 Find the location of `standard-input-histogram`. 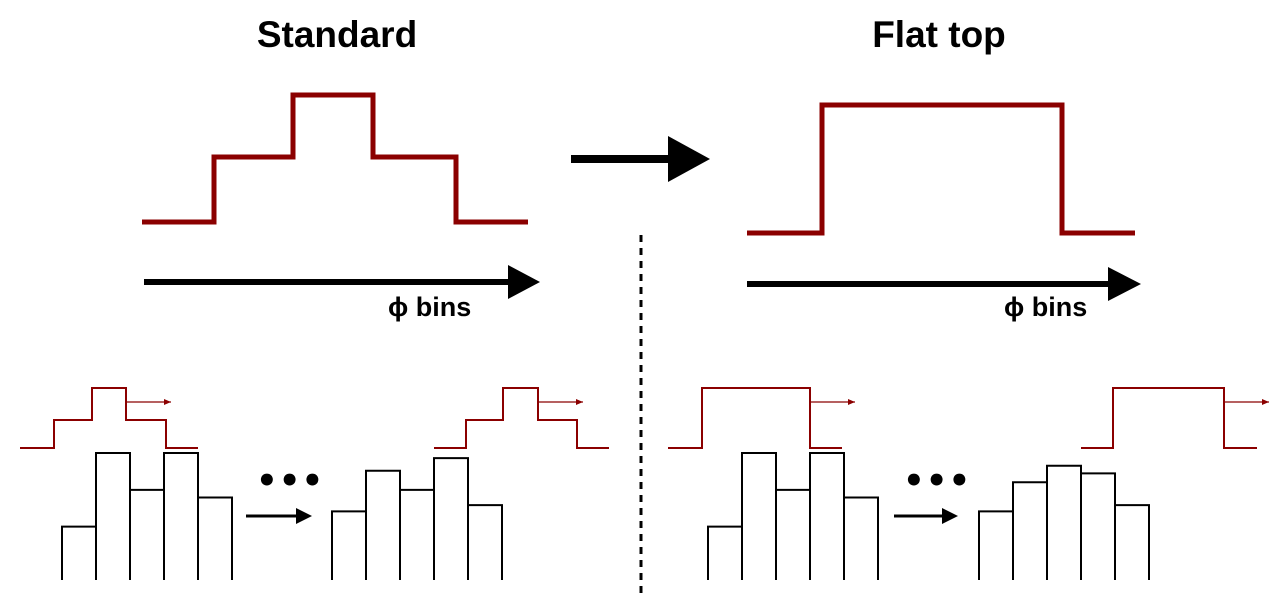

standard-input-histogram is located at coordinates (147, 516).